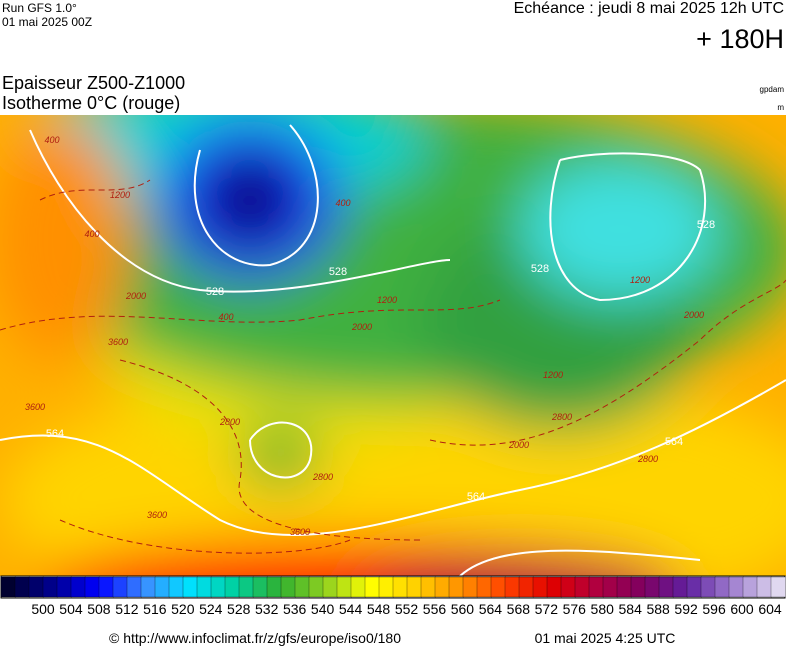 The width and height of the screenshot is (786, 648). Describe the element at coordinates (742, 609) in the screenshot. I see `colorbar-tick-label: 600` at that location.